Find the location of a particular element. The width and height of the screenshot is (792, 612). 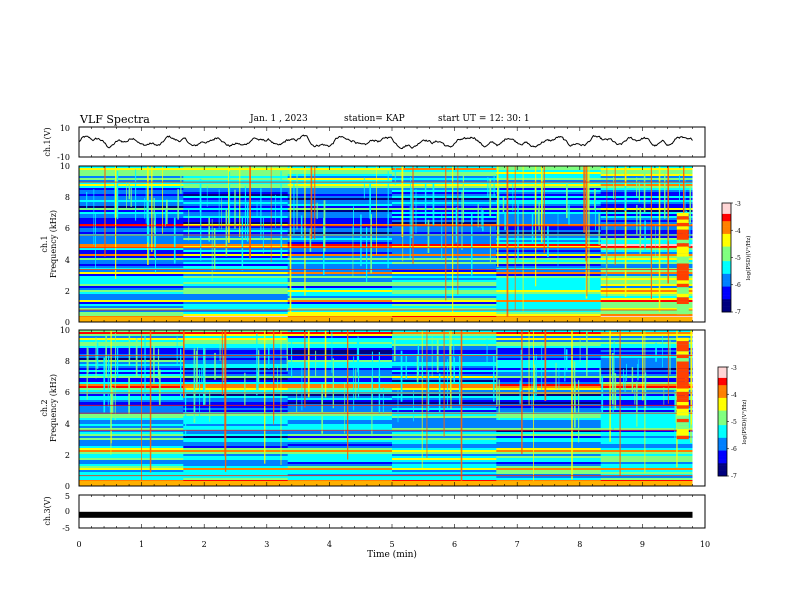

ch3-waveform-trace is located at coordinates (386, 514).